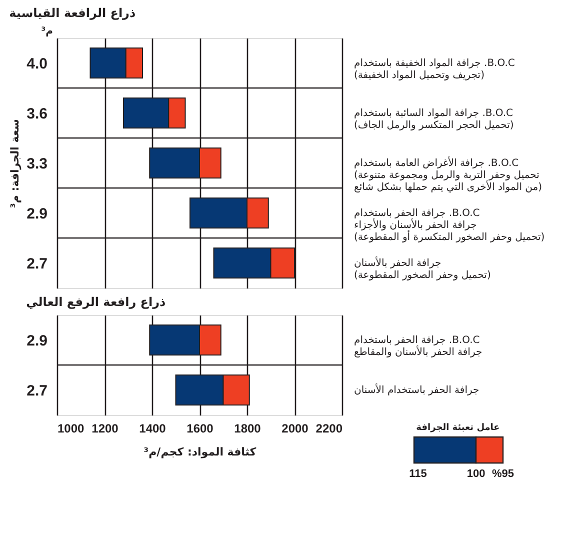  Describe the element at coordinates (47, 31) in the screenshot. I see `text: م³` at that location.